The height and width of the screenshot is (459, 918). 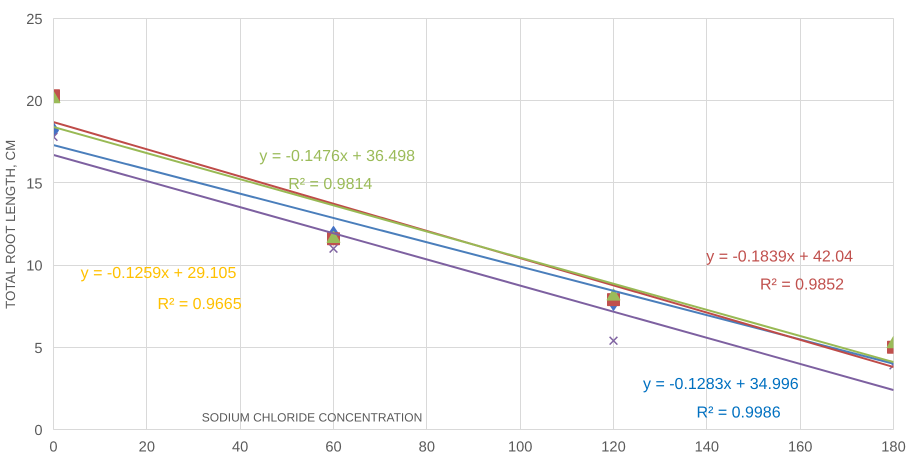 I want to click on x-tick-label: 60, so click(x=333, y=448).